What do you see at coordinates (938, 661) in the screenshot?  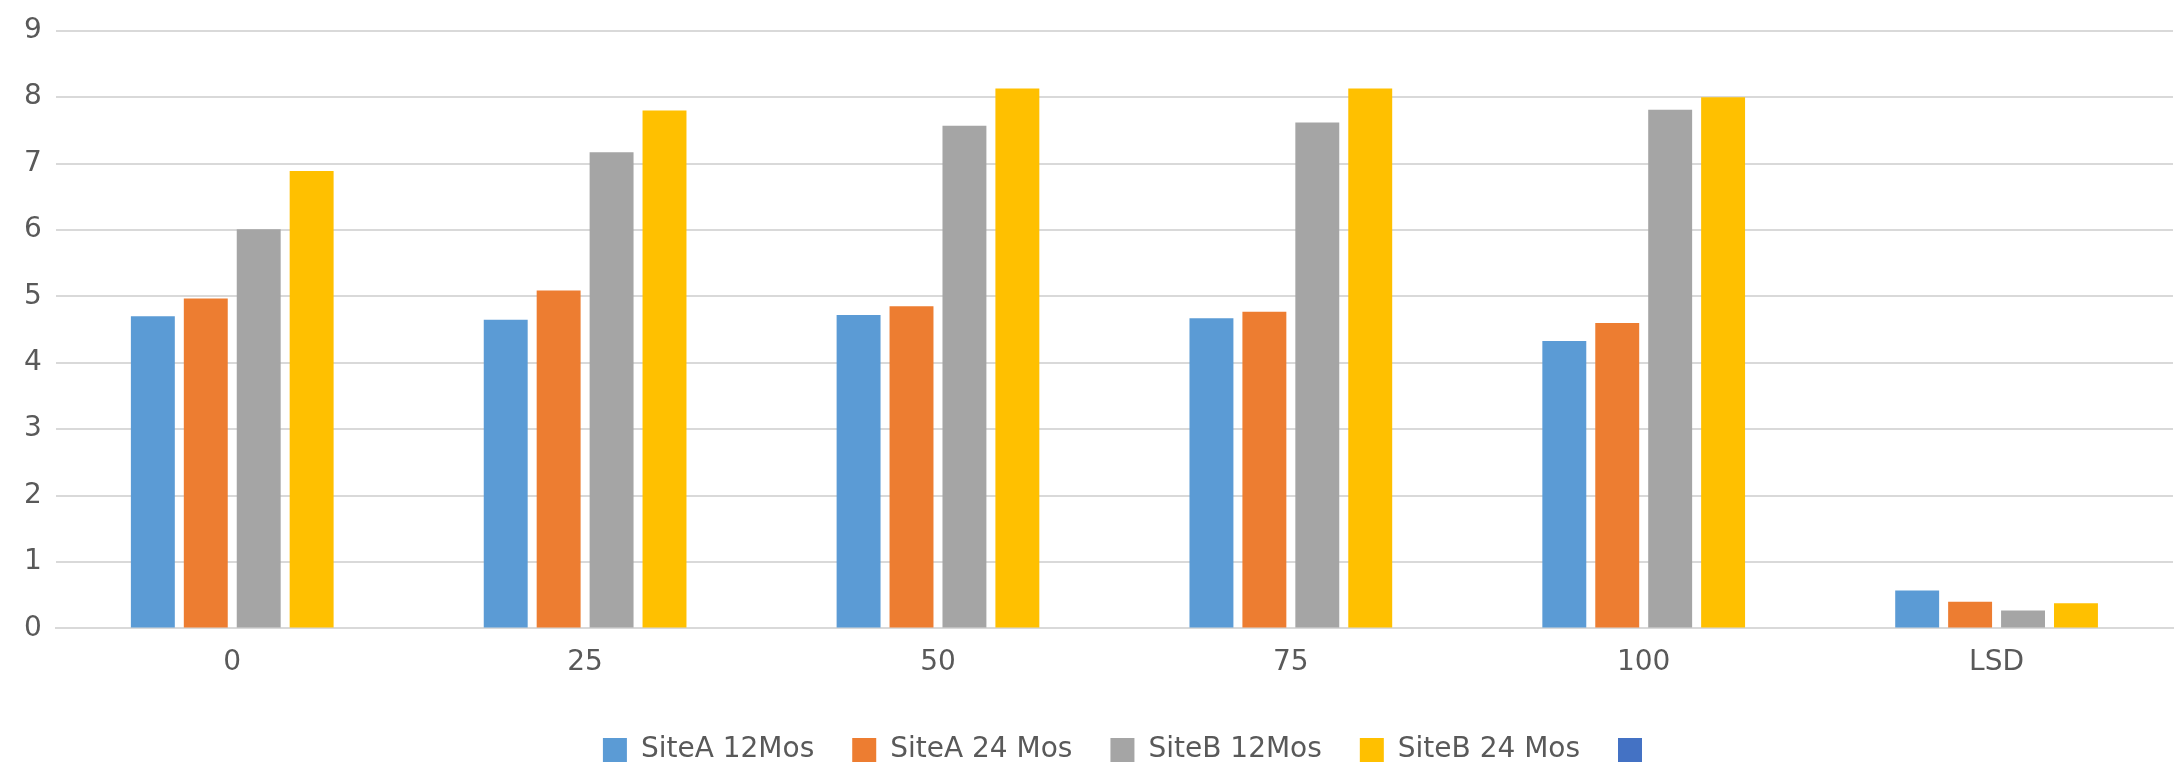 I see `x-tick-label: 50` at bounding box center [938, 661].